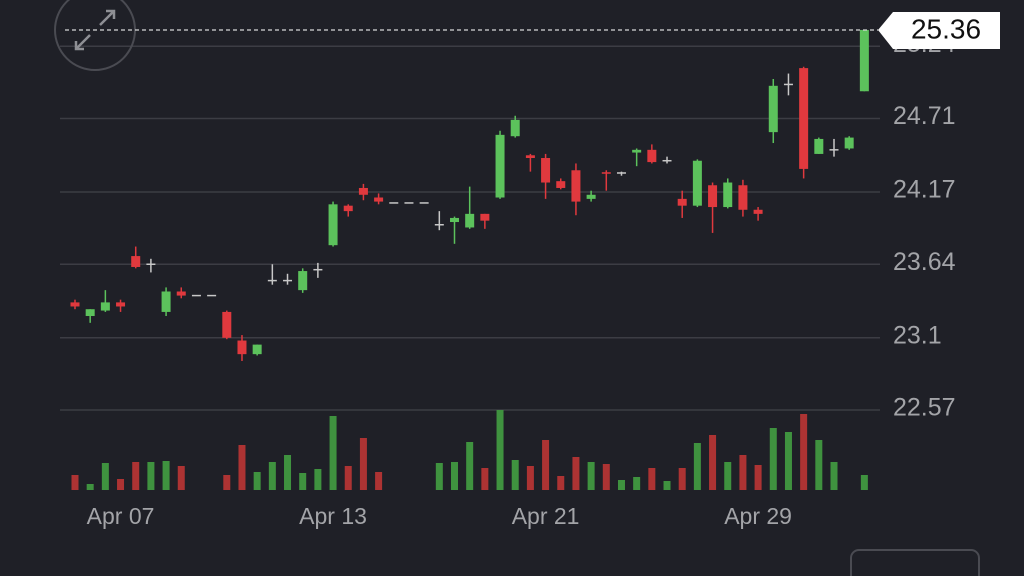 This screenshot has width=1024, height=576. I want to click on expand-icon, so click(95, 30).